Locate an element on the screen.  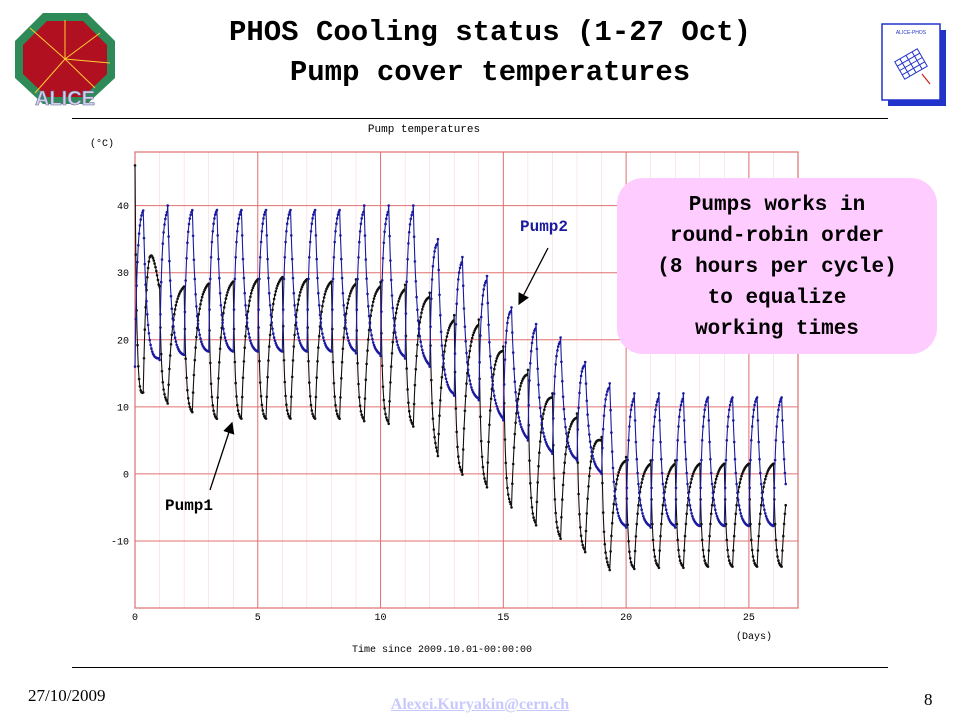
callout-line: Pumps works in is located at coordinates (777, 205).